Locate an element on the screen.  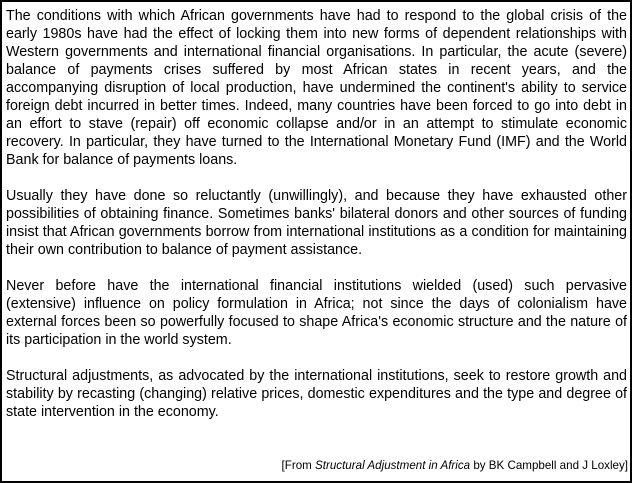
source-prefix: [From is located at coordinates (298, 465).